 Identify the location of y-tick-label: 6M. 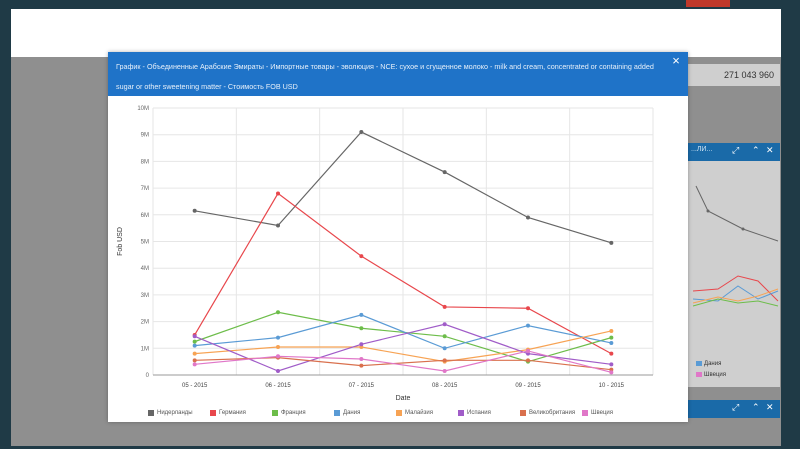
(145, 216).